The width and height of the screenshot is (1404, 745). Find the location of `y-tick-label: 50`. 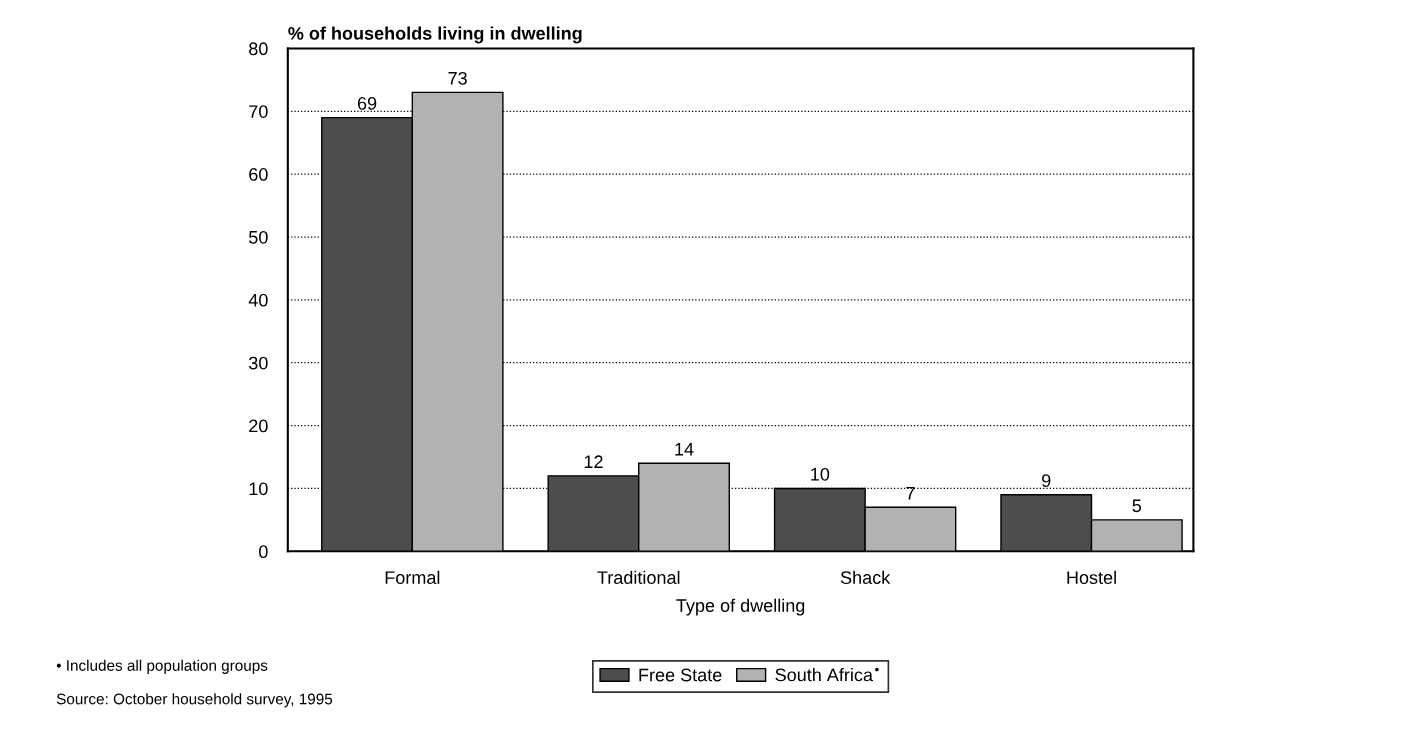

y-tick-label: 50 is located at coordinates (258, 237).